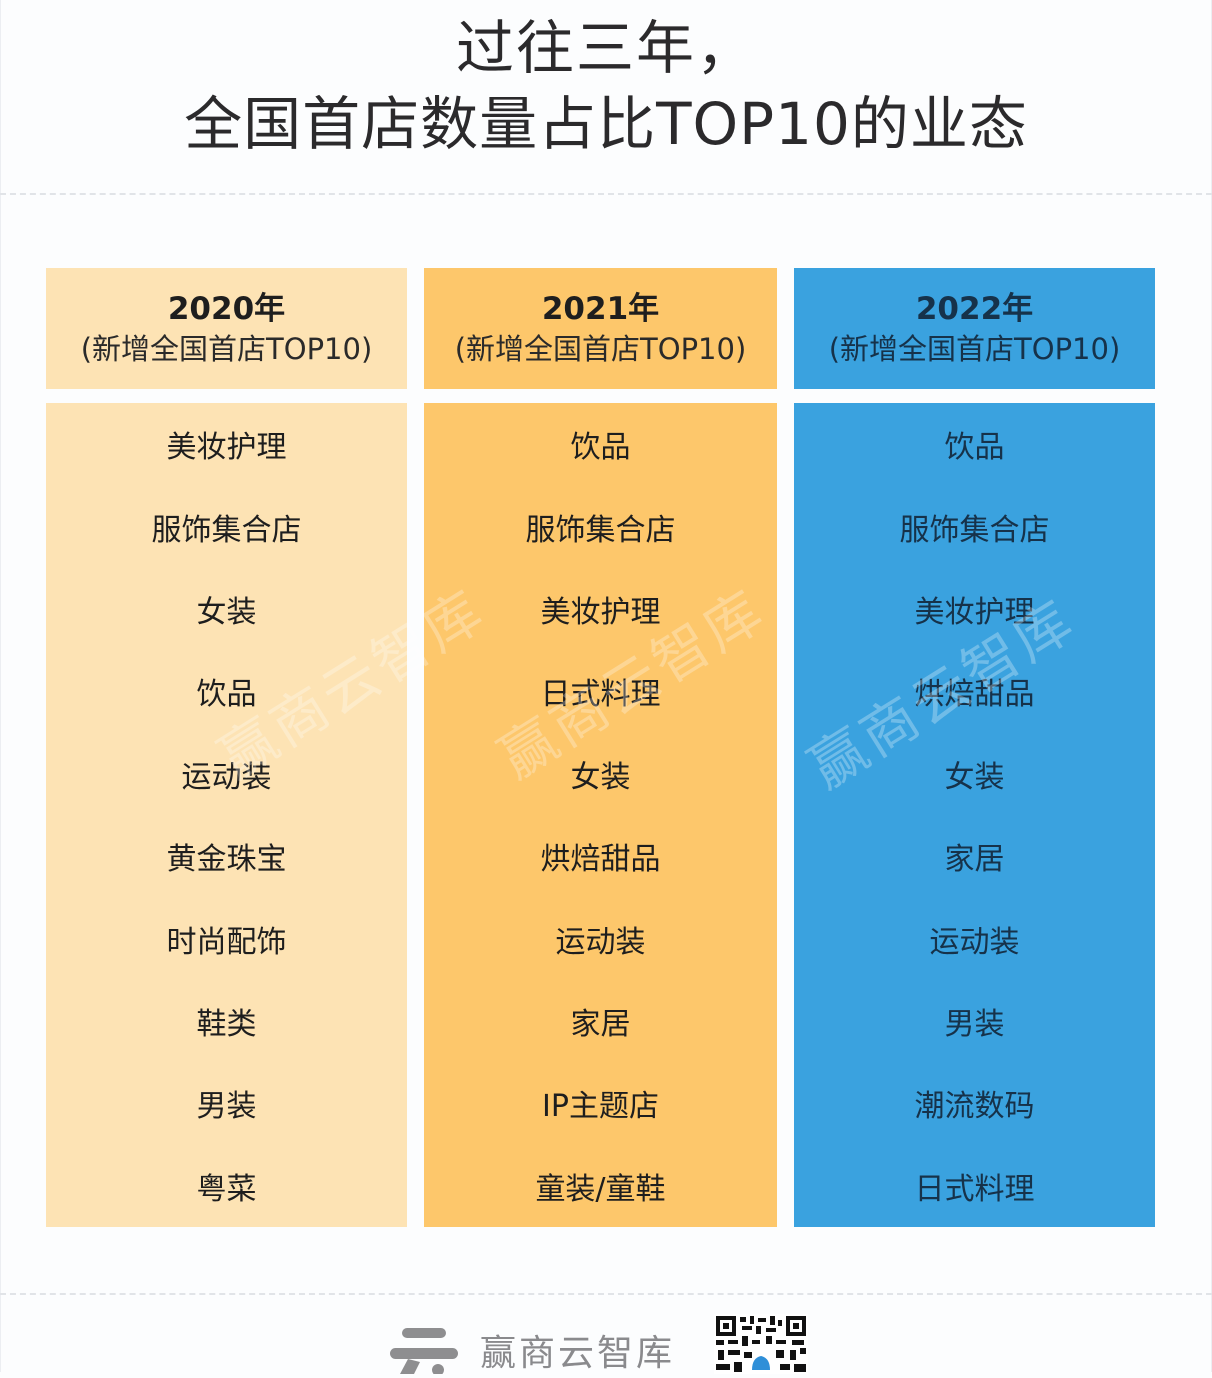 This screenshot has width=1212, height=1378. What do you see at coordinates (606, 1294) in the screenshot?
I see `bottom-divider` at bounding box center [606, 1294].